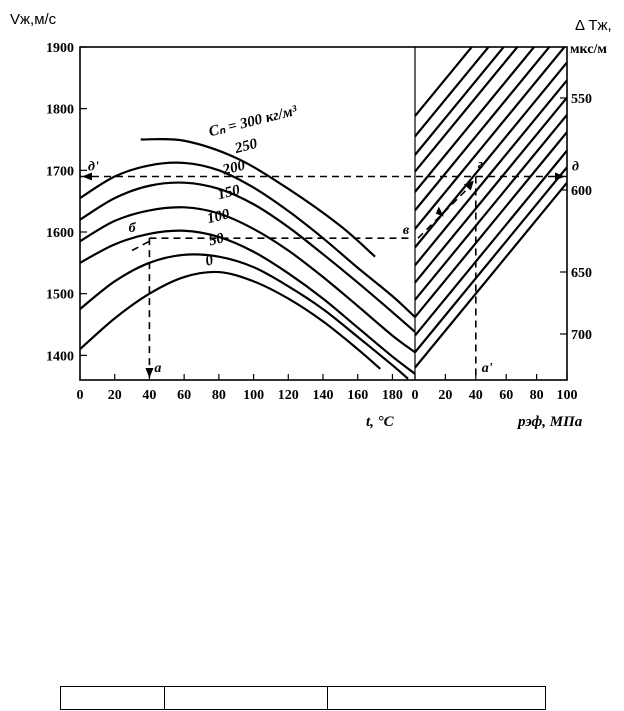  What do you see at coordinates (184, 395) in the screenshot?
I see `x-tick-label: 60` at bounding box center [184, 395].